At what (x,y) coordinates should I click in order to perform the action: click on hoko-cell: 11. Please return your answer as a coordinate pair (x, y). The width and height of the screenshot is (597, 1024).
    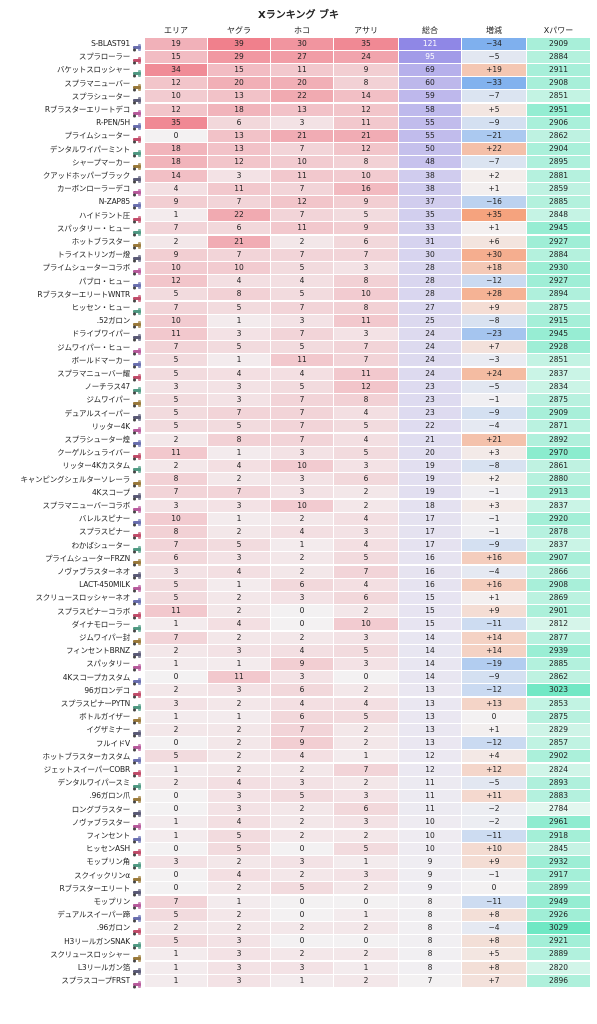
    Looking at the image, I should click on (302, 69).